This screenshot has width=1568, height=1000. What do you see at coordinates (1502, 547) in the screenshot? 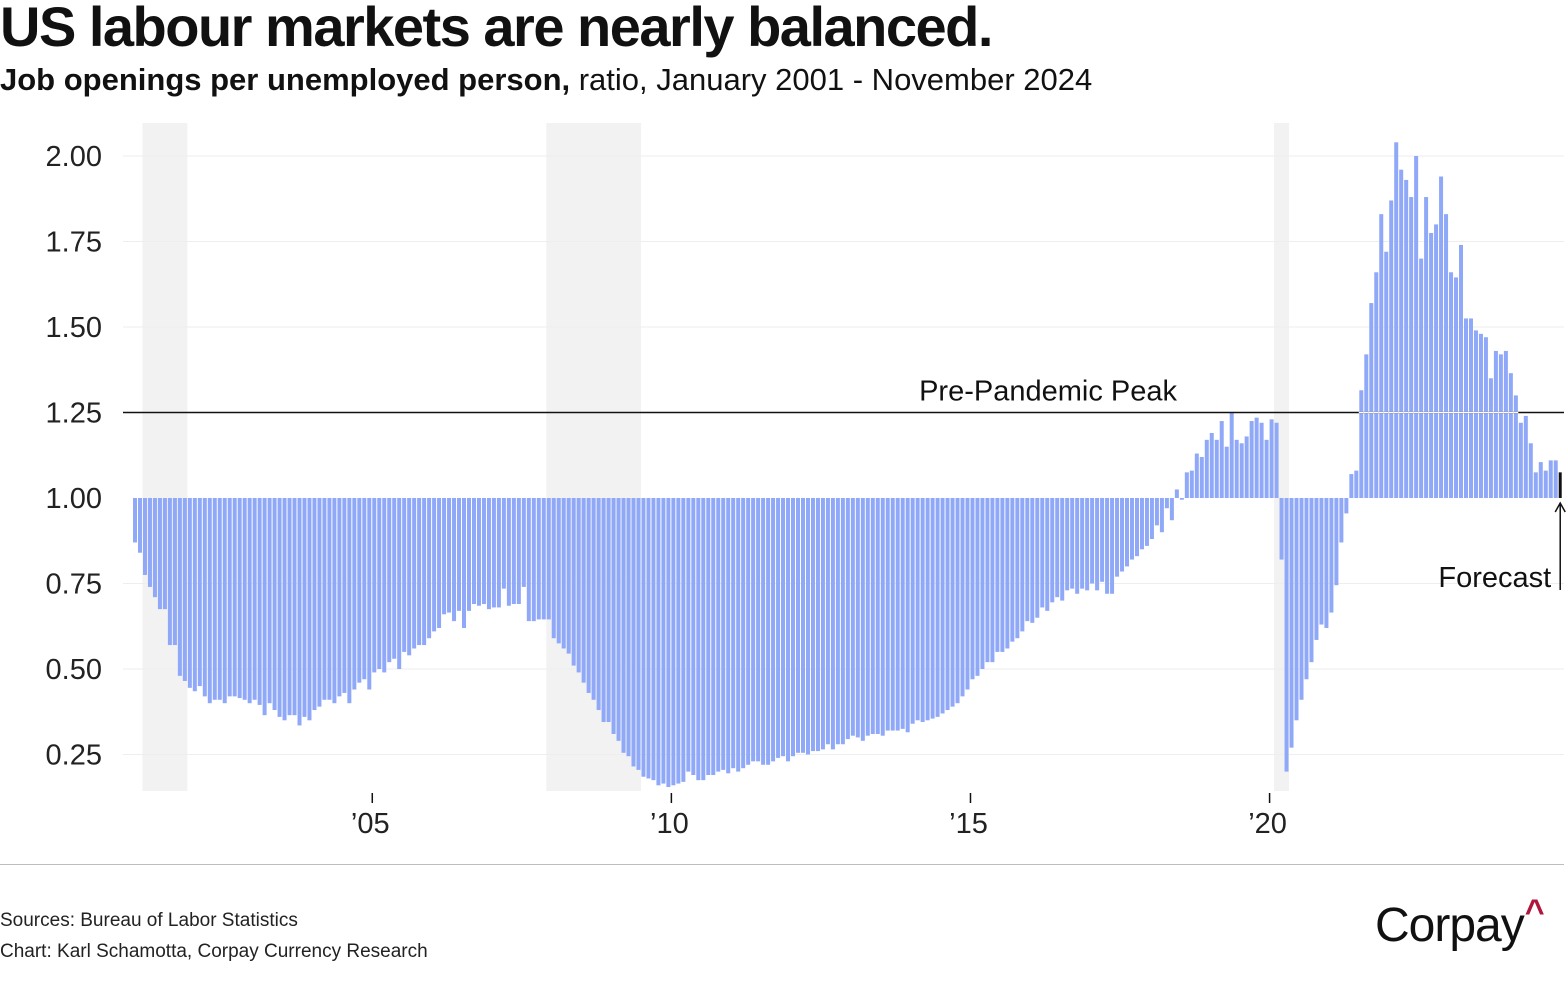
I see `forecast-annotation: Forecast` at bounding box center [1502, 547].